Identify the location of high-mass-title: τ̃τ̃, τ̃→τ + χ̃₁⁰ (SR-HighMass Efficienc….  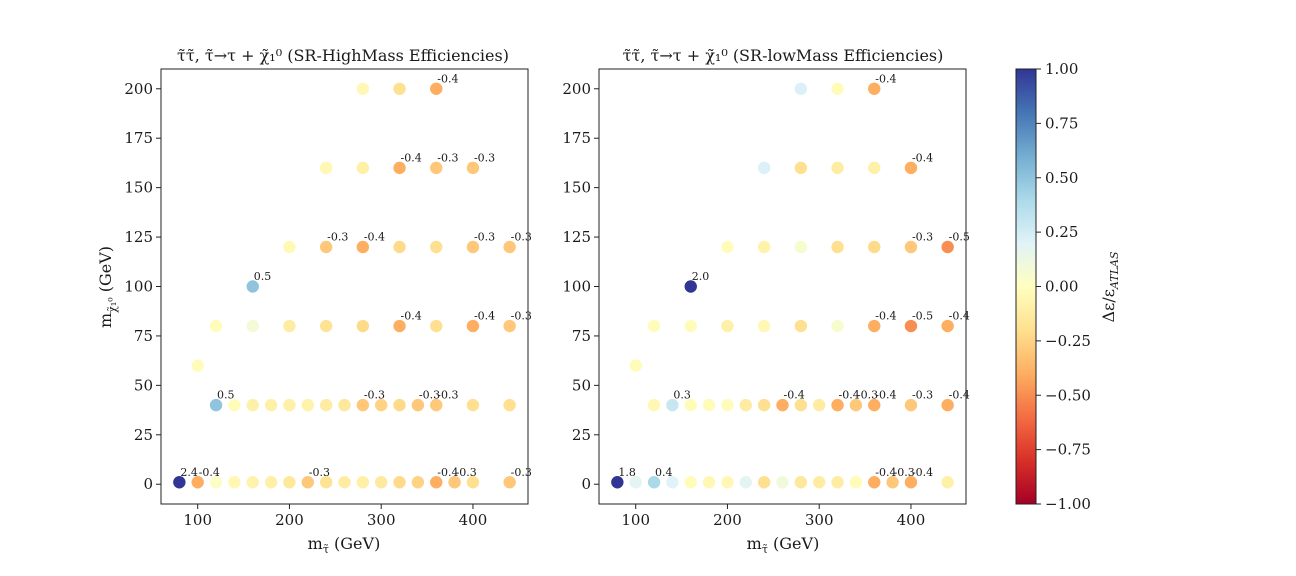
(343, 55).